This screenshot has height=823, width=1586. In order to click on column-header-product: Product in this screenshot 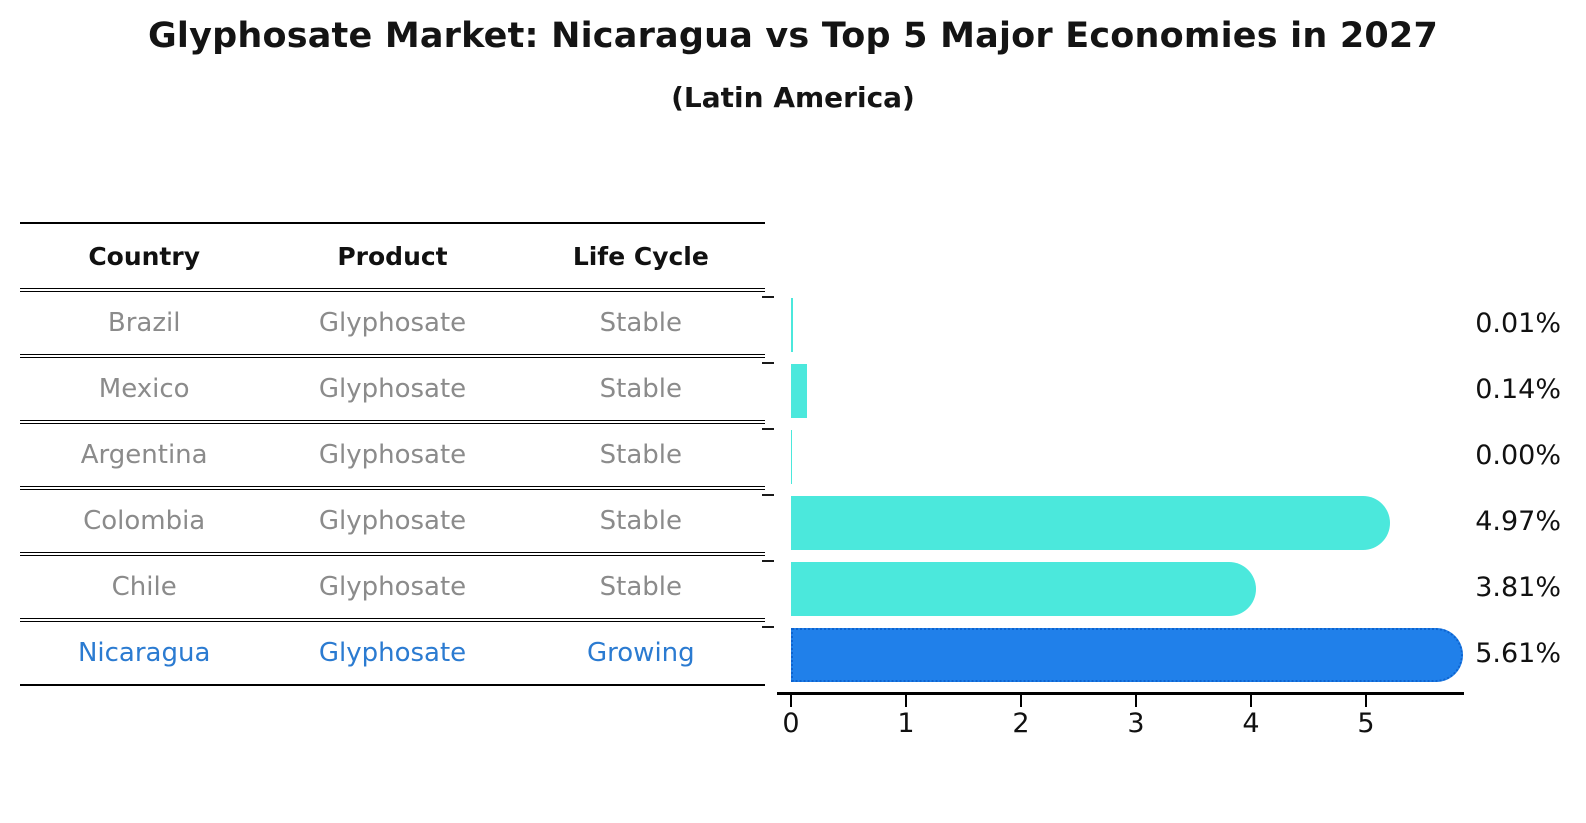, I will do `click(392, 257)`.